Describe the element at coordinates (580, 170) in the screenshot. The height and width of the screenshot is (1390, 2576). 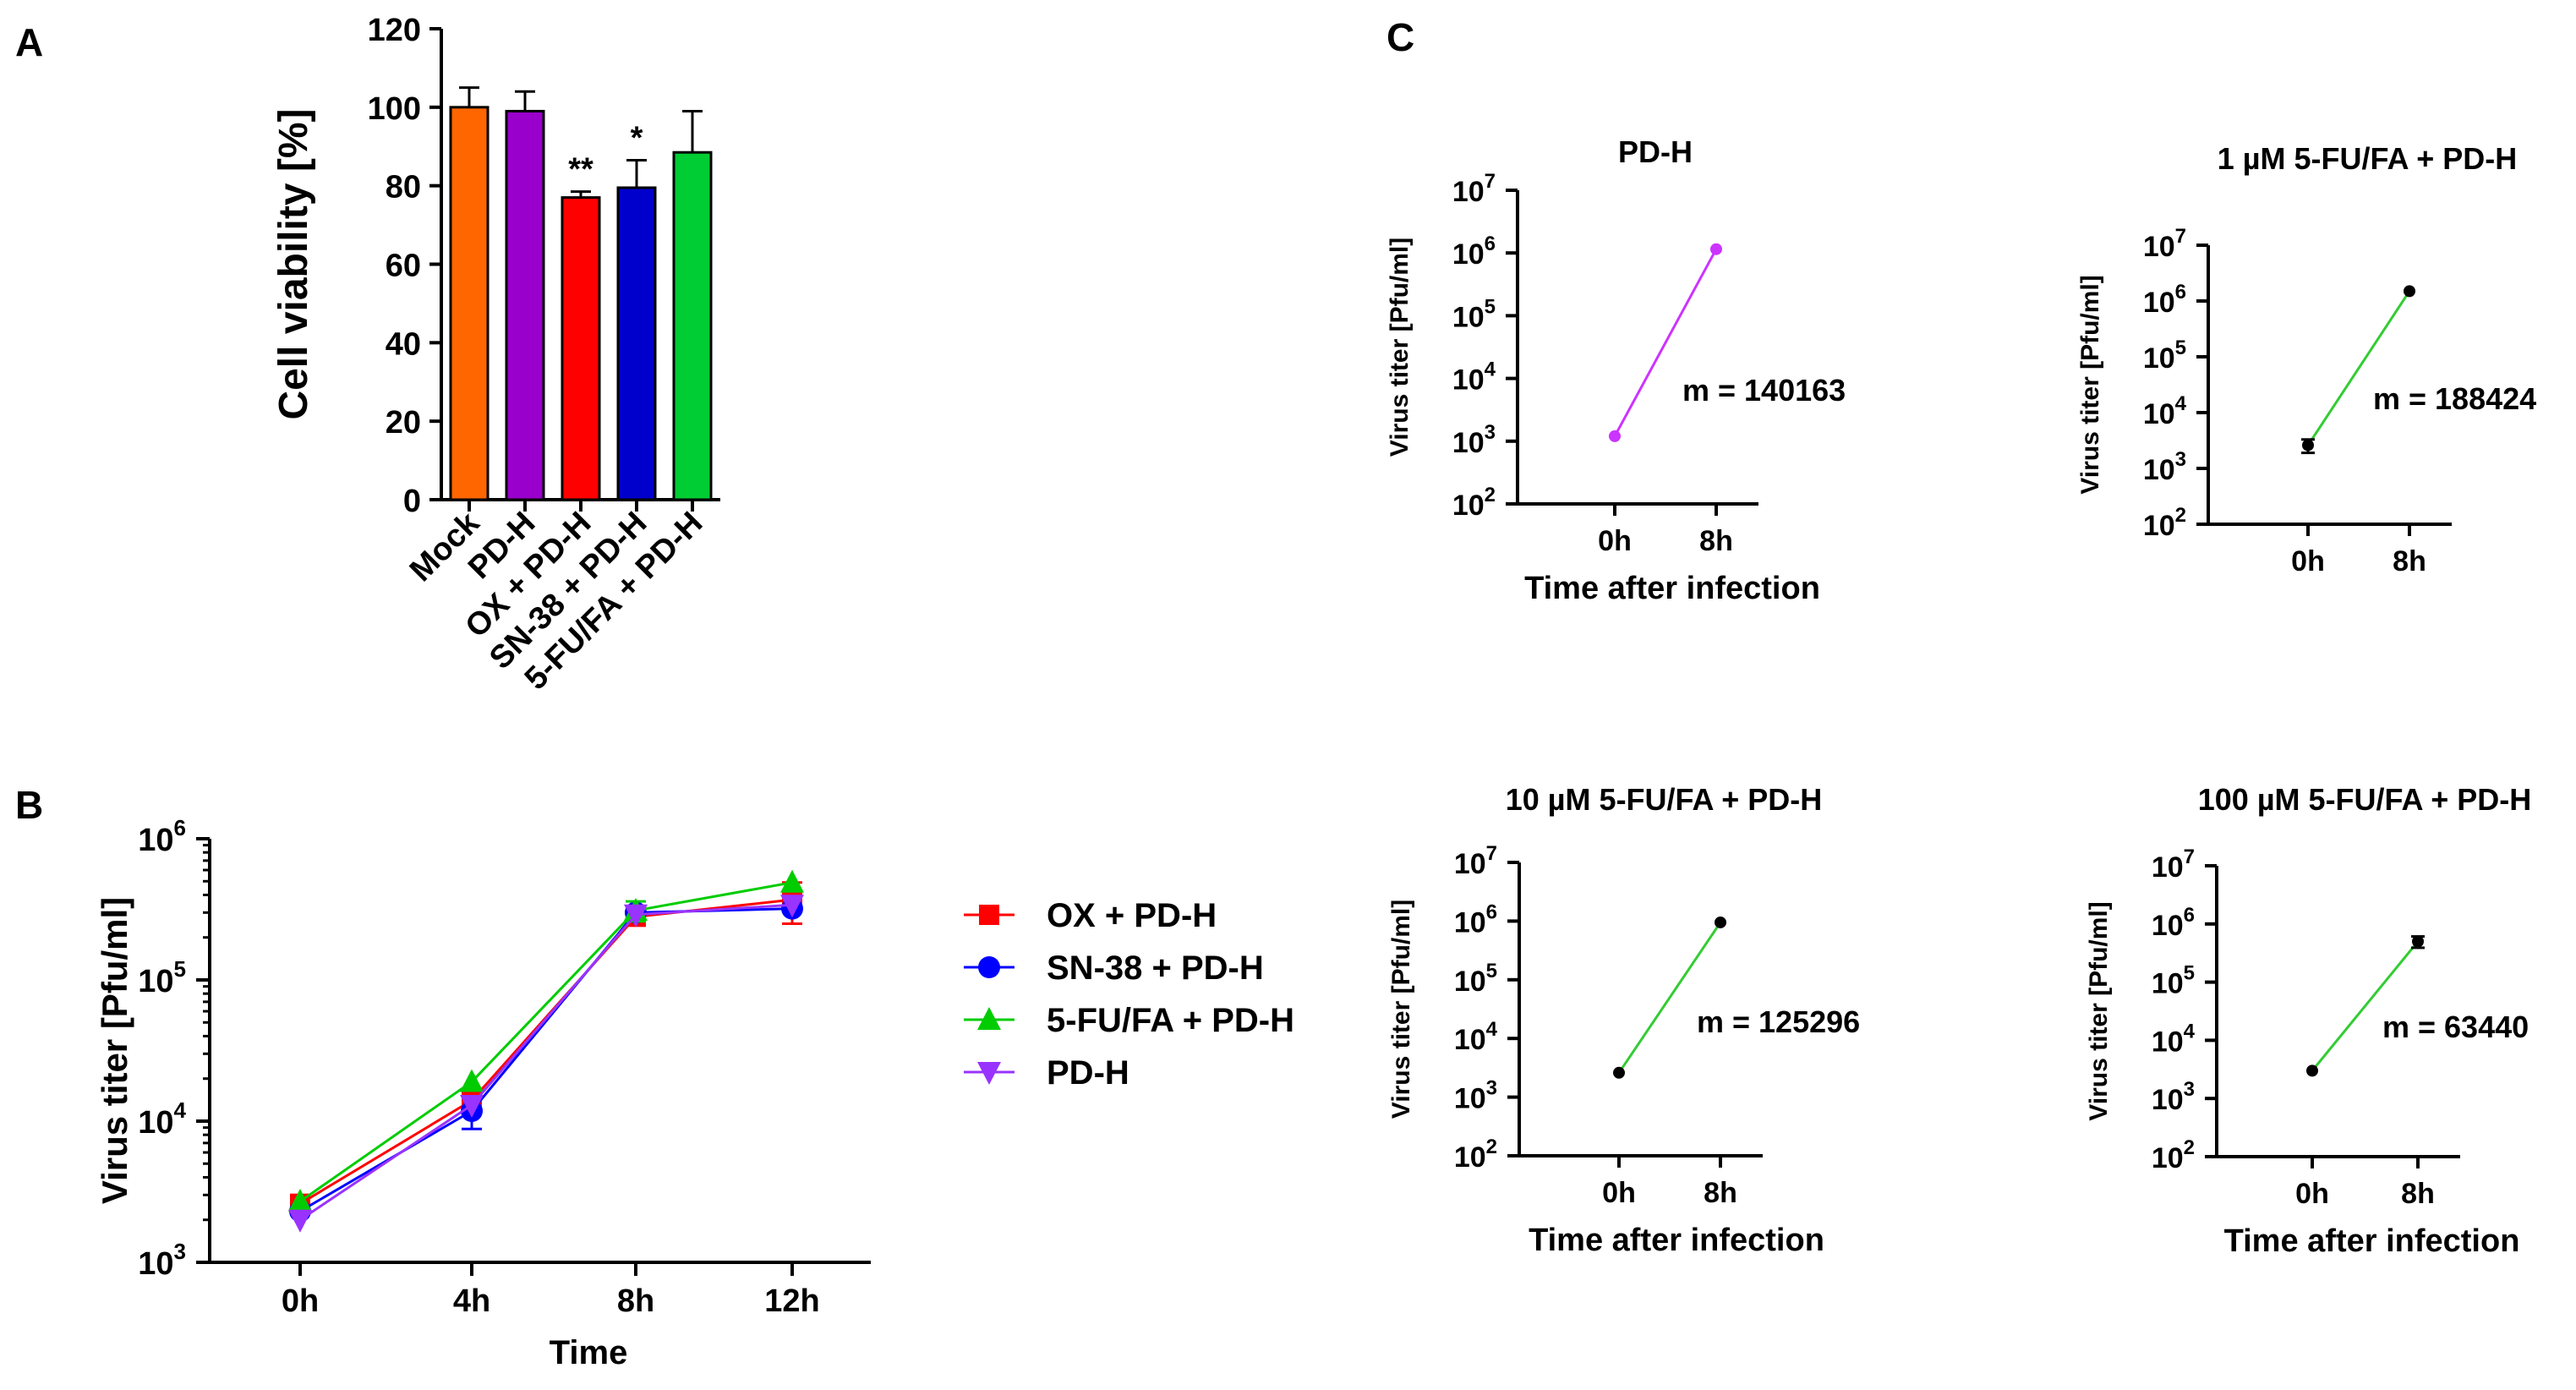
I see `significance-marker: **` at that location.